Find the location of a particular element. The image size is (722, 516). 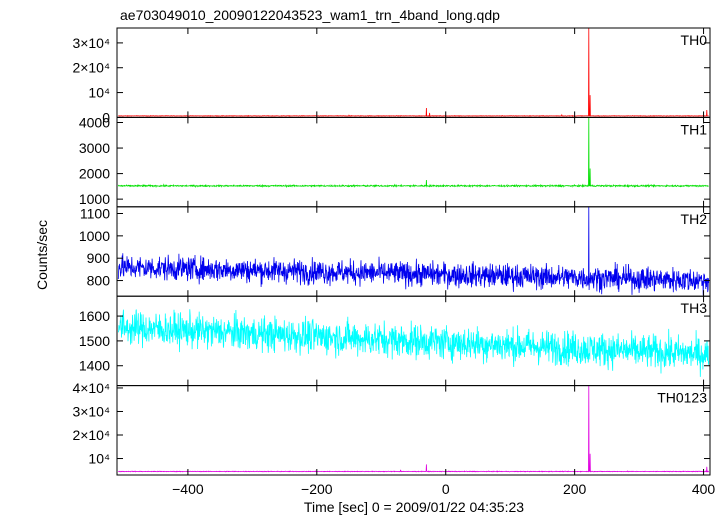

panel-label: TH0 is located at coordinates (694, 40).